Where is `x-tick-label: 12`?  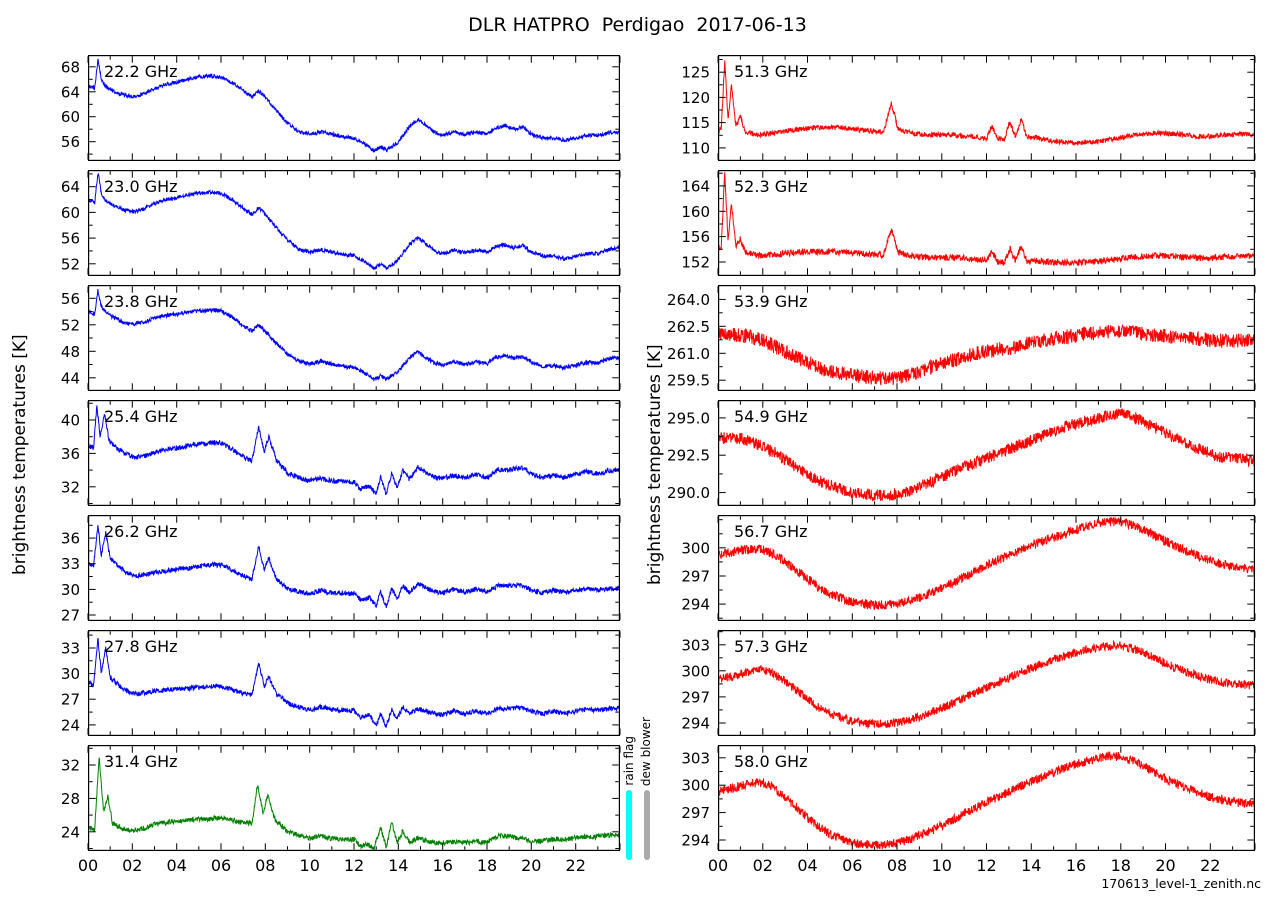 x-tick-label: 12 is located at coordinates (986, 865).